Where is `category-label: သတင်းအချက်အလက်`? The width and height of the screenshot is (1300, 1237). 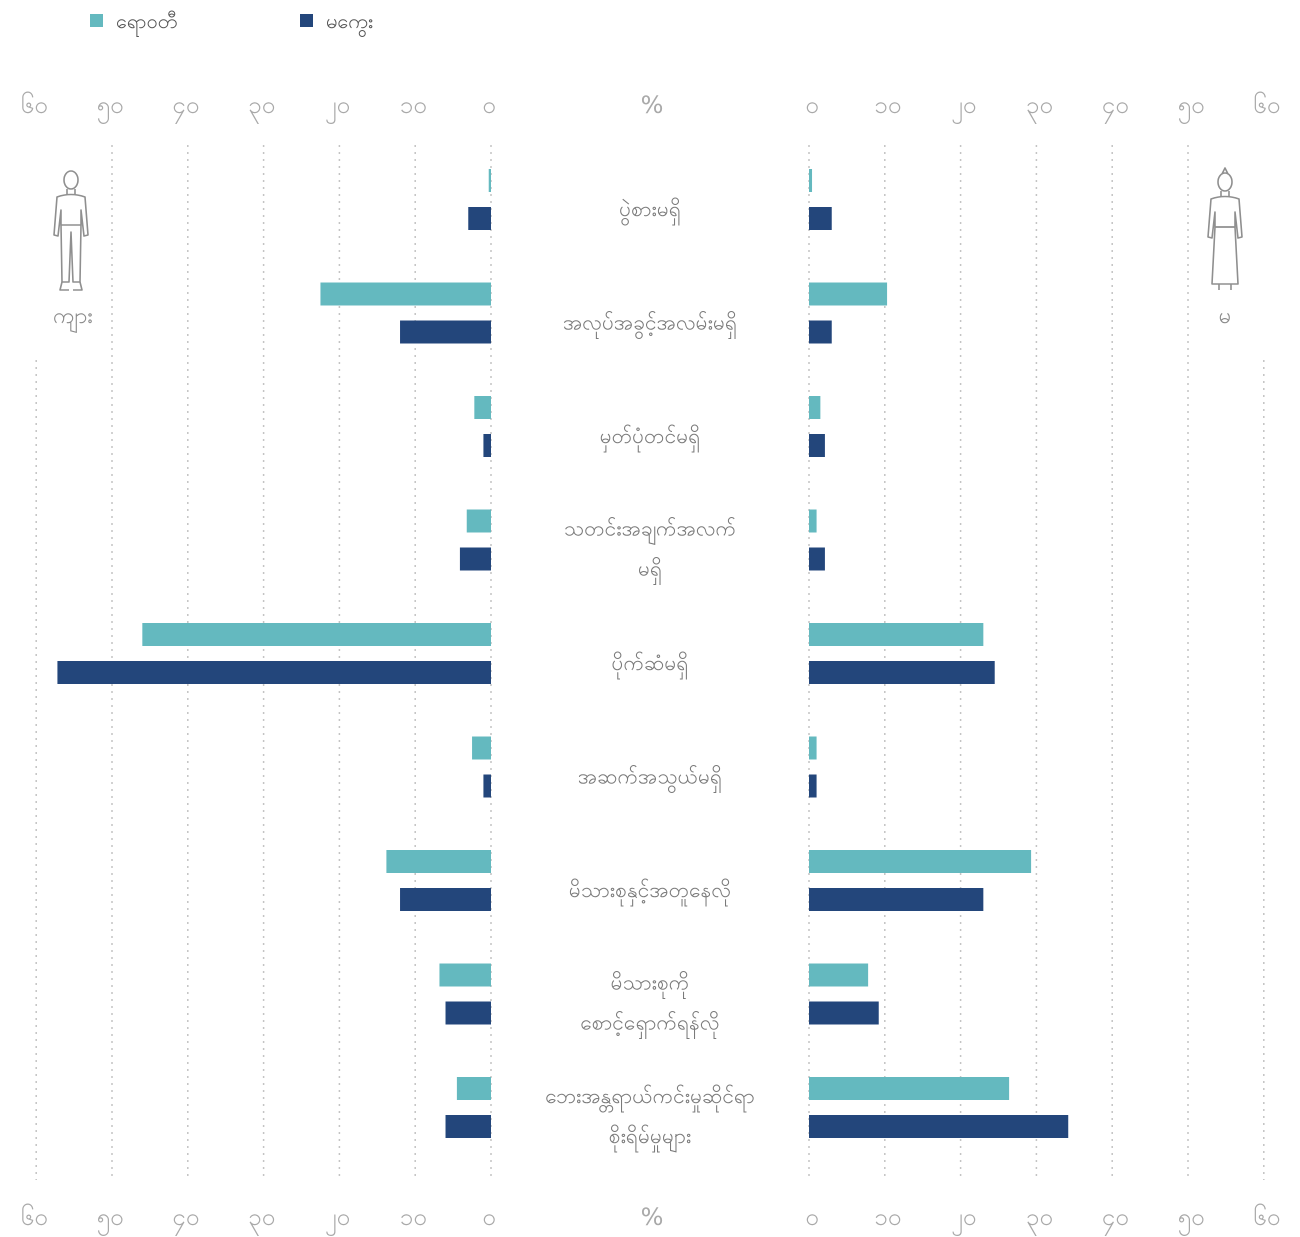
category-label: သတင်းအချက်အလက် is located at coordinates (650, 531).